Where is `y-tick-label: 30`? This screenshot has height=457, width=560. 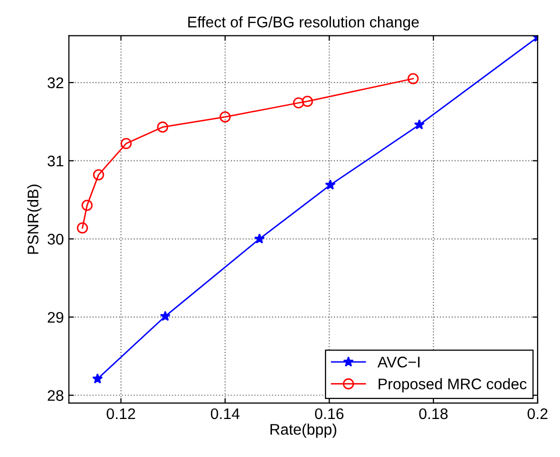 y-tick-label: 30 is located at coordinates (56, 239).